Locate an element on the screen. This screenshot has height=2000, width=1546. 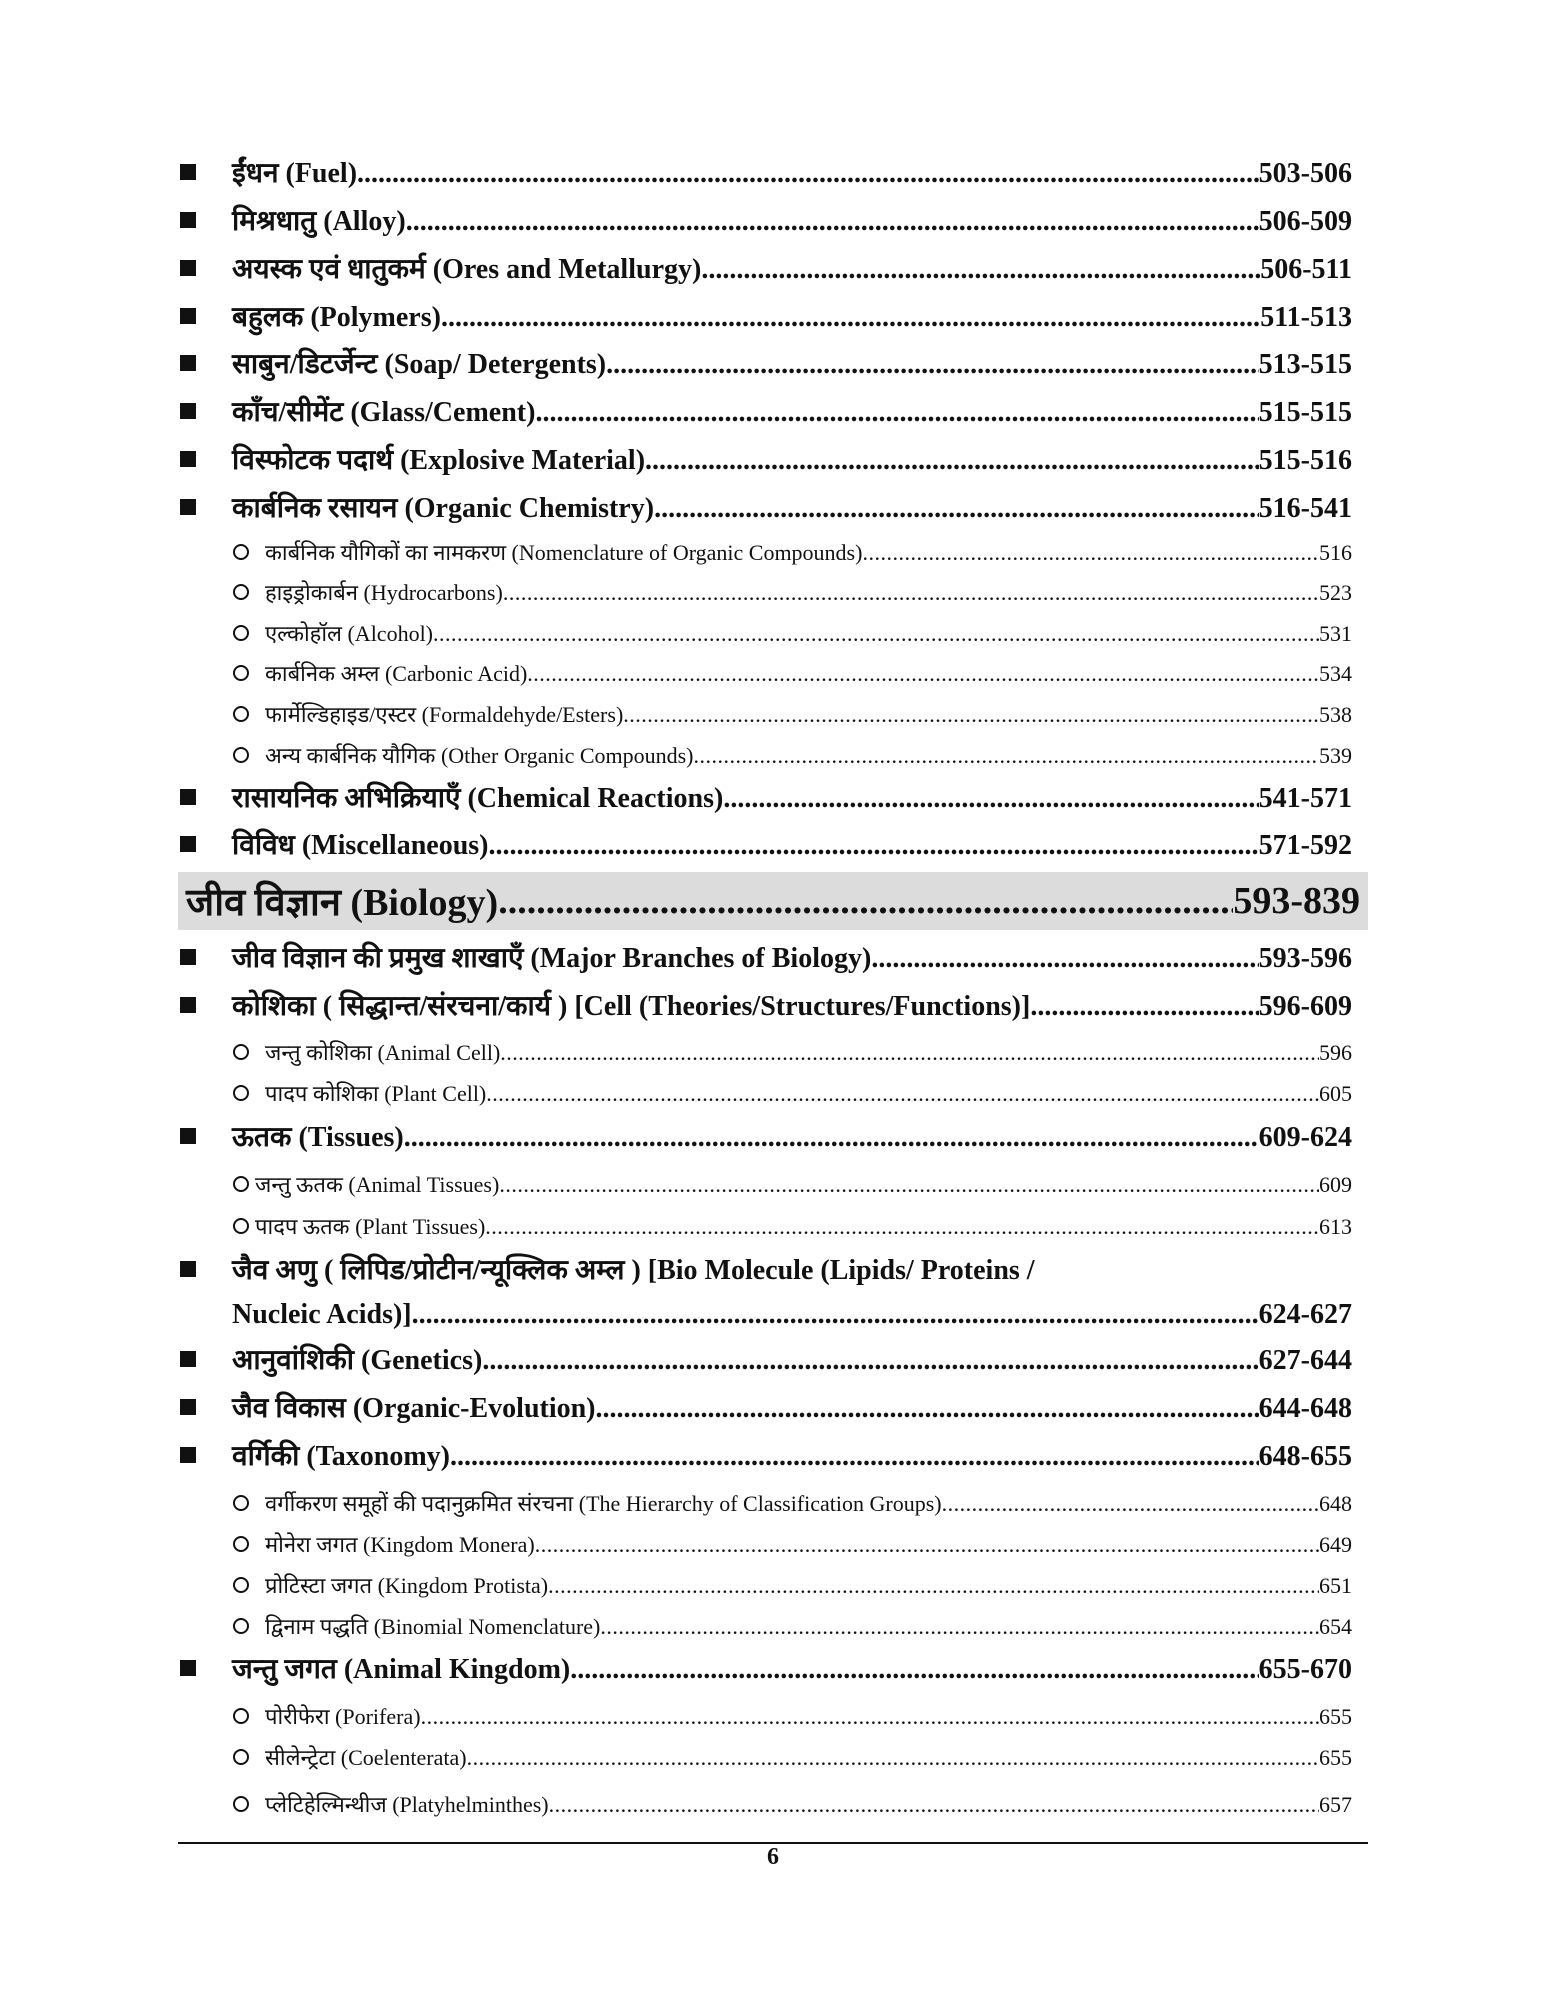
toc-entry: बहुलक (Polymers) 511-513 is located at coordinates (766, 316).